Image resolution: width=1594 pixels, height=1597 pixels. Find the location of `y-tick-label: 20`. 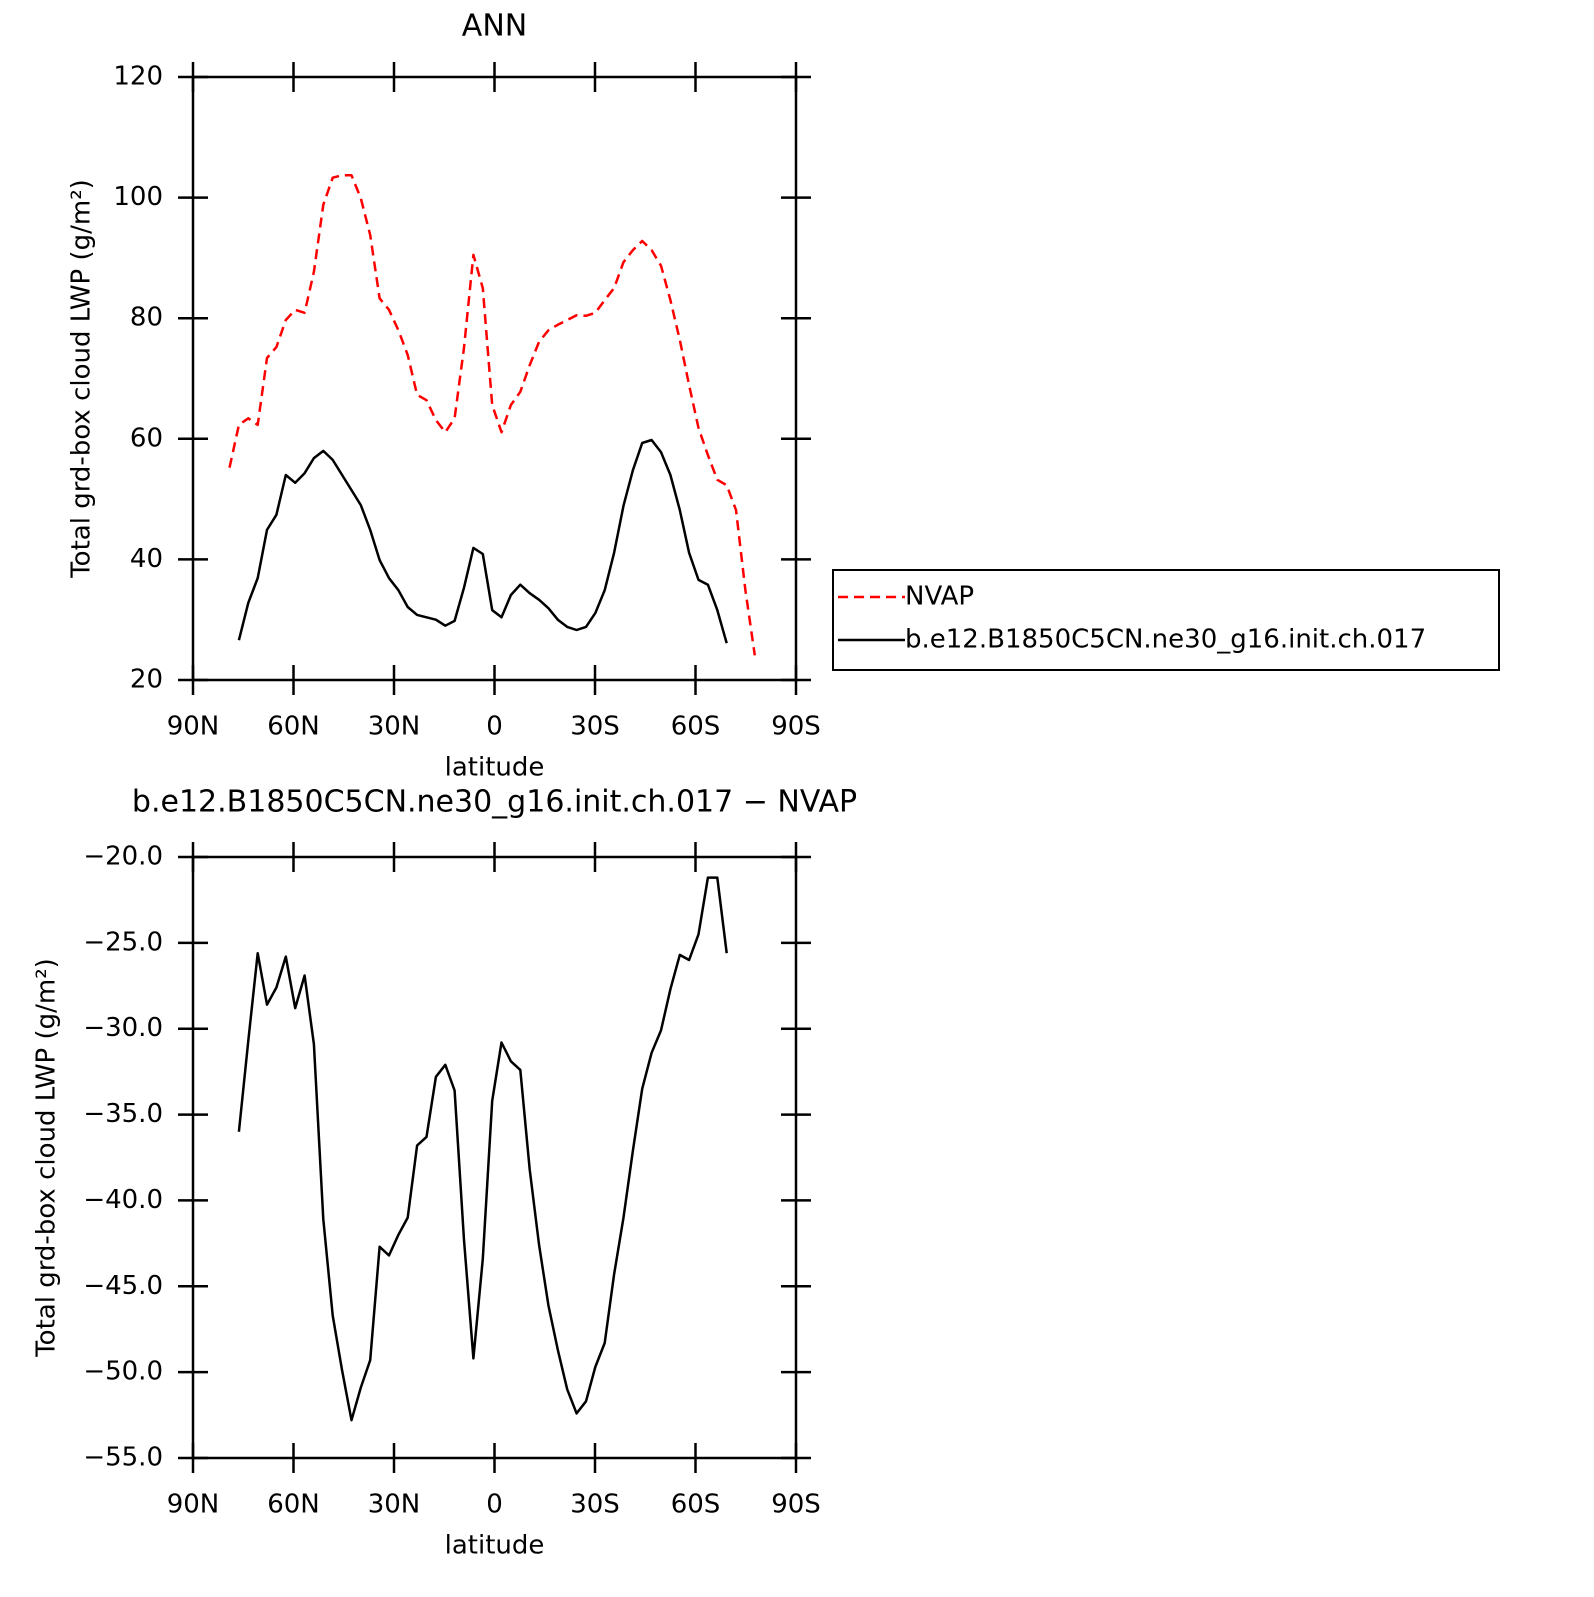

y-tick-label: 20 is located at coordinates (146, 680).